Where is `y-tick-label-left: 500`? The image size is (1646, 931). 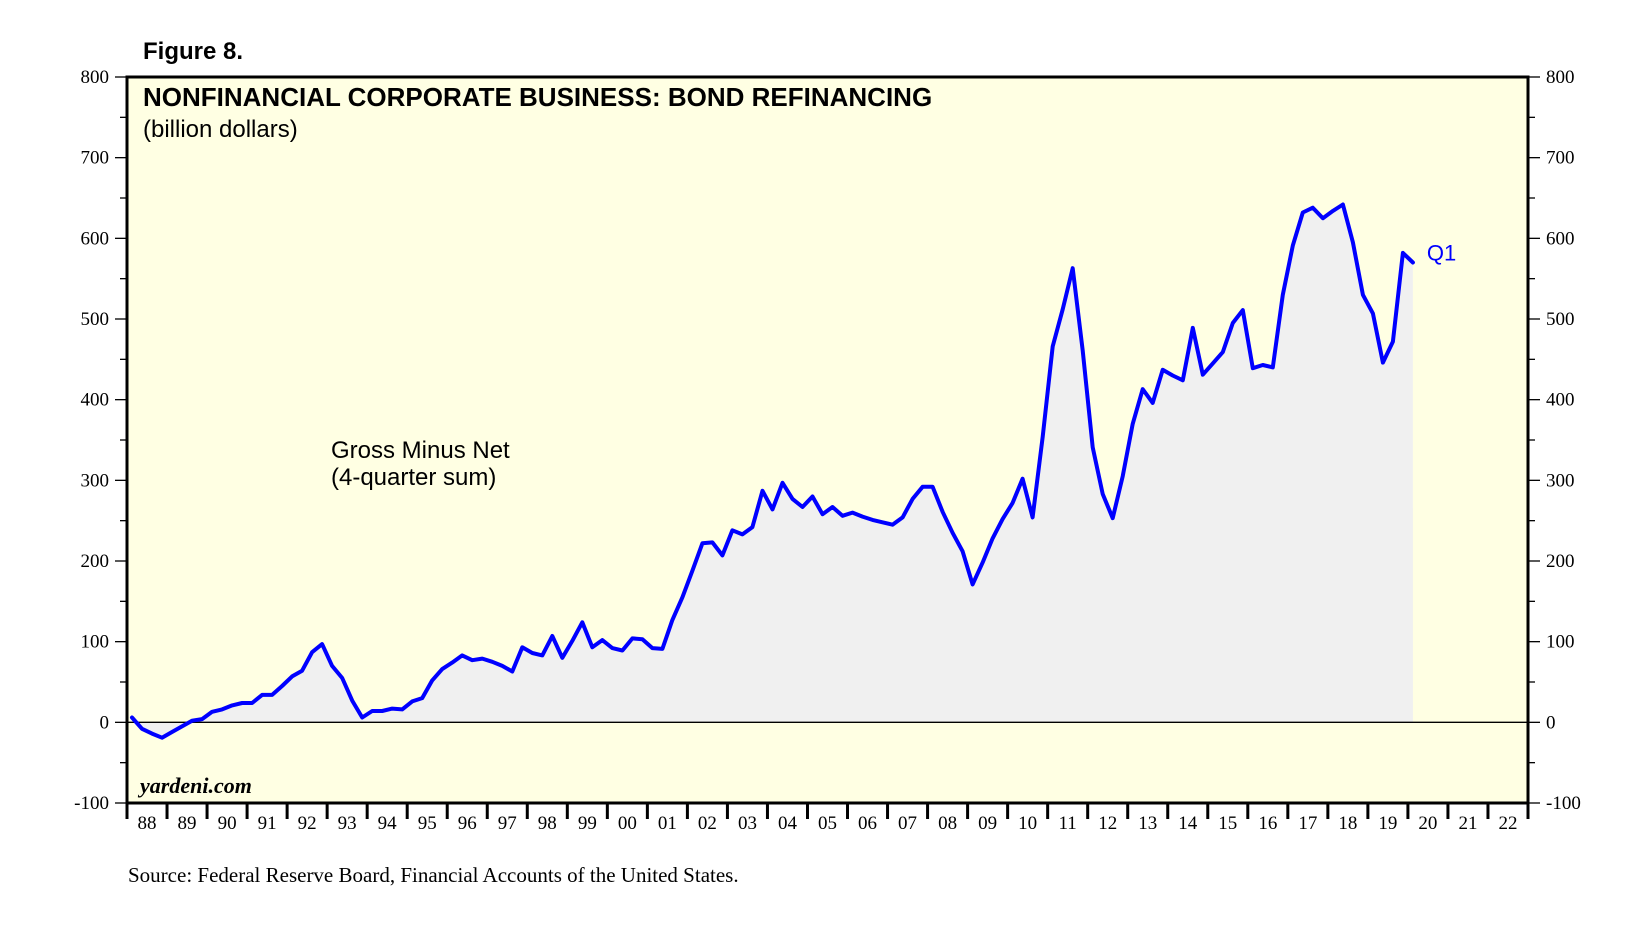 y-tick-label-left: 500 is located at coordinates (95, 319).